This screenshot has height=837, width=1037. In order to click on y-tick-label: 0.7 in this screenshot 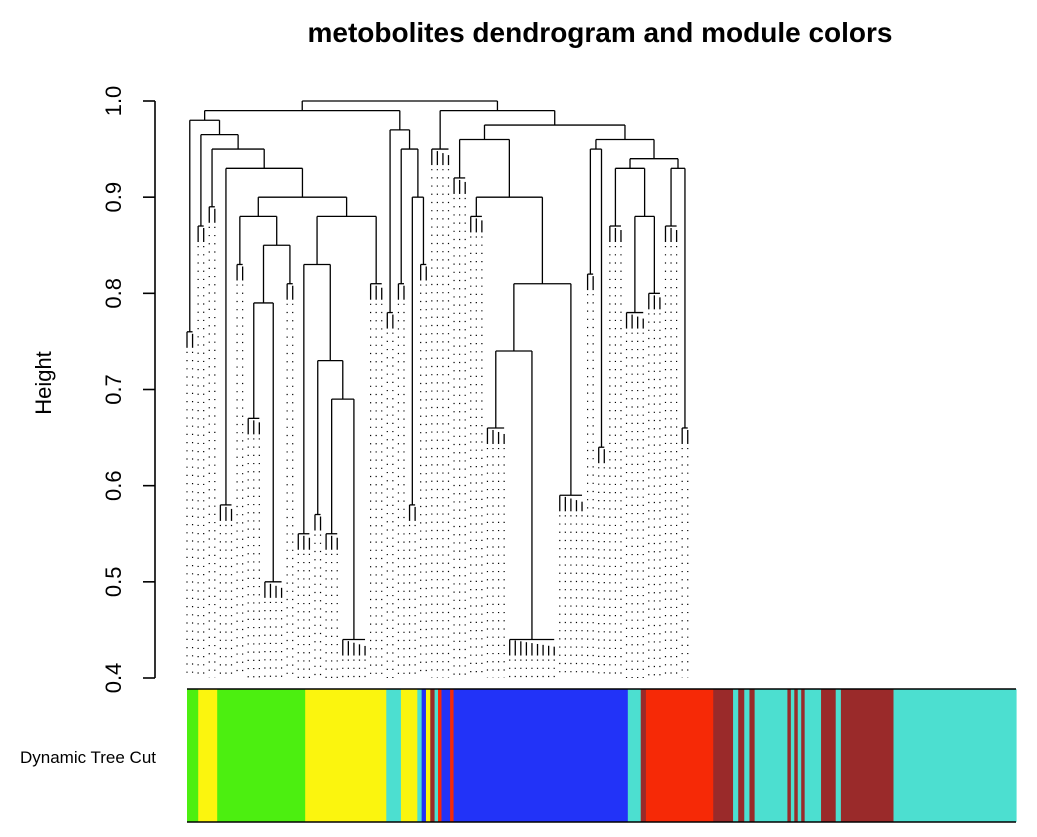, I will do `click(113, 389)`.